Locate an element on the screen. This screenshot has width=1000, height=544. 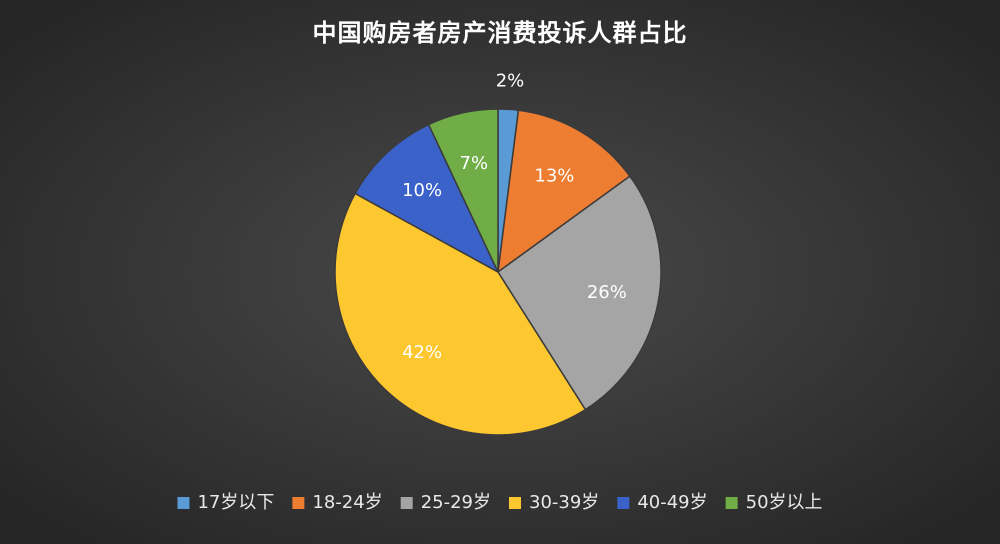
slice-label: 7% is located at coordinates (474, 163).